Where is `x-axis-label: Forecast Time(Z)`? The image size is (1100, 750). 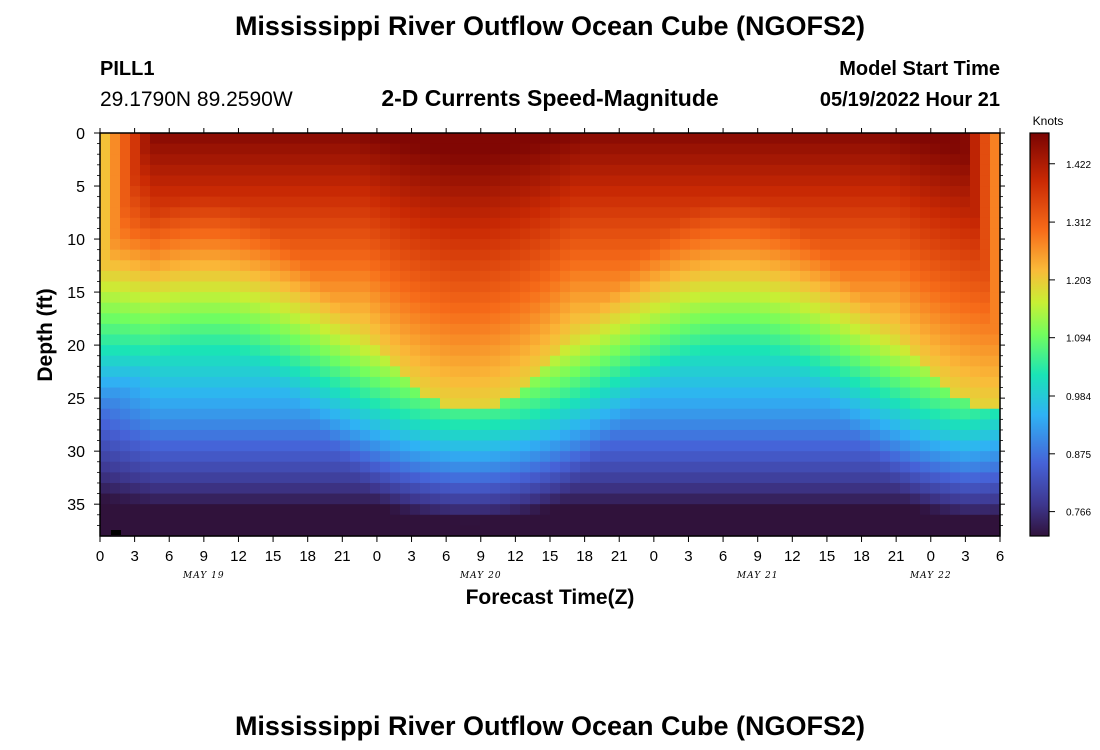
x-axis-label: Forecast Time(Z) is located at coordinates (550, 597).